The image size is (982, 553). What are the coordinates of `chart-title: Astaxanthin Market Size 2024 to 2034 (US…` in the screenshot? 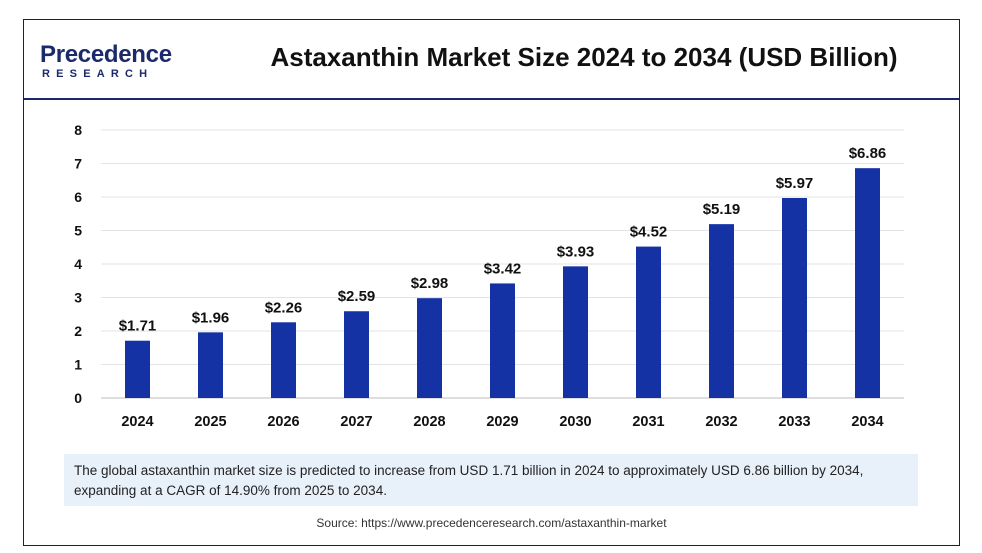 It's located at (584, 57).